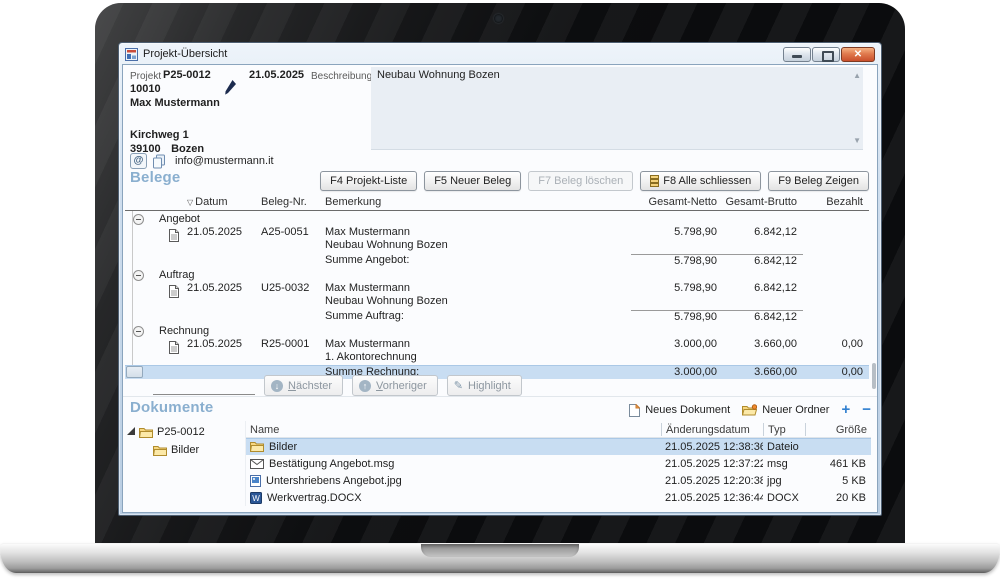  What do you see at coordinates (207, 202) in the screenshot?
I see `column-header-datum: ▽ Datum` at bounding box center [207, 202].